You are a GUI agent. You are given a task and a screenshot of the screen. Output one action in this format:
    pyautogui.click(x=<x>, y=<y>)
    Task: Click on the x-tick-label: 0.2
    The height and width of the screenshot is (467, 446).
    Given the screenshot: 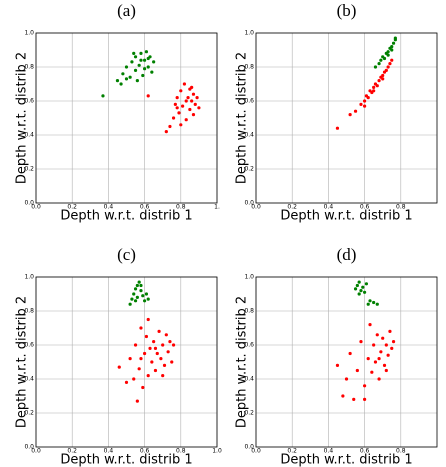 What is the action you would take?
    pyautogui.click(x=292, y=451)
    